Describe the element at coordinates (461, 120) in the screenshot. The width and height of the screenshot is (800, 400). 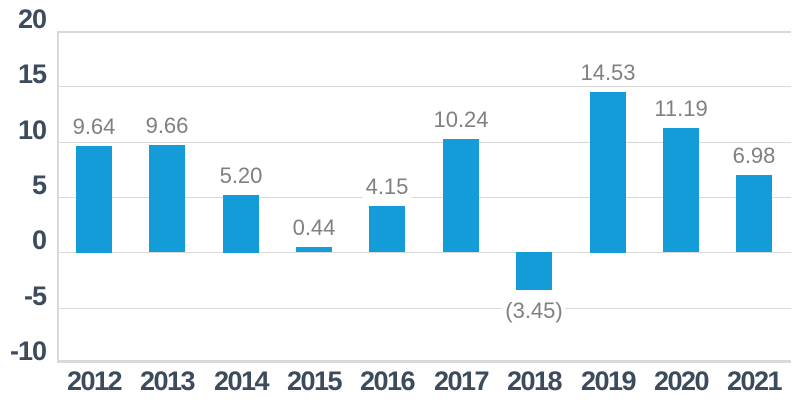
I see `data-label-2017: 10.24` at that location.